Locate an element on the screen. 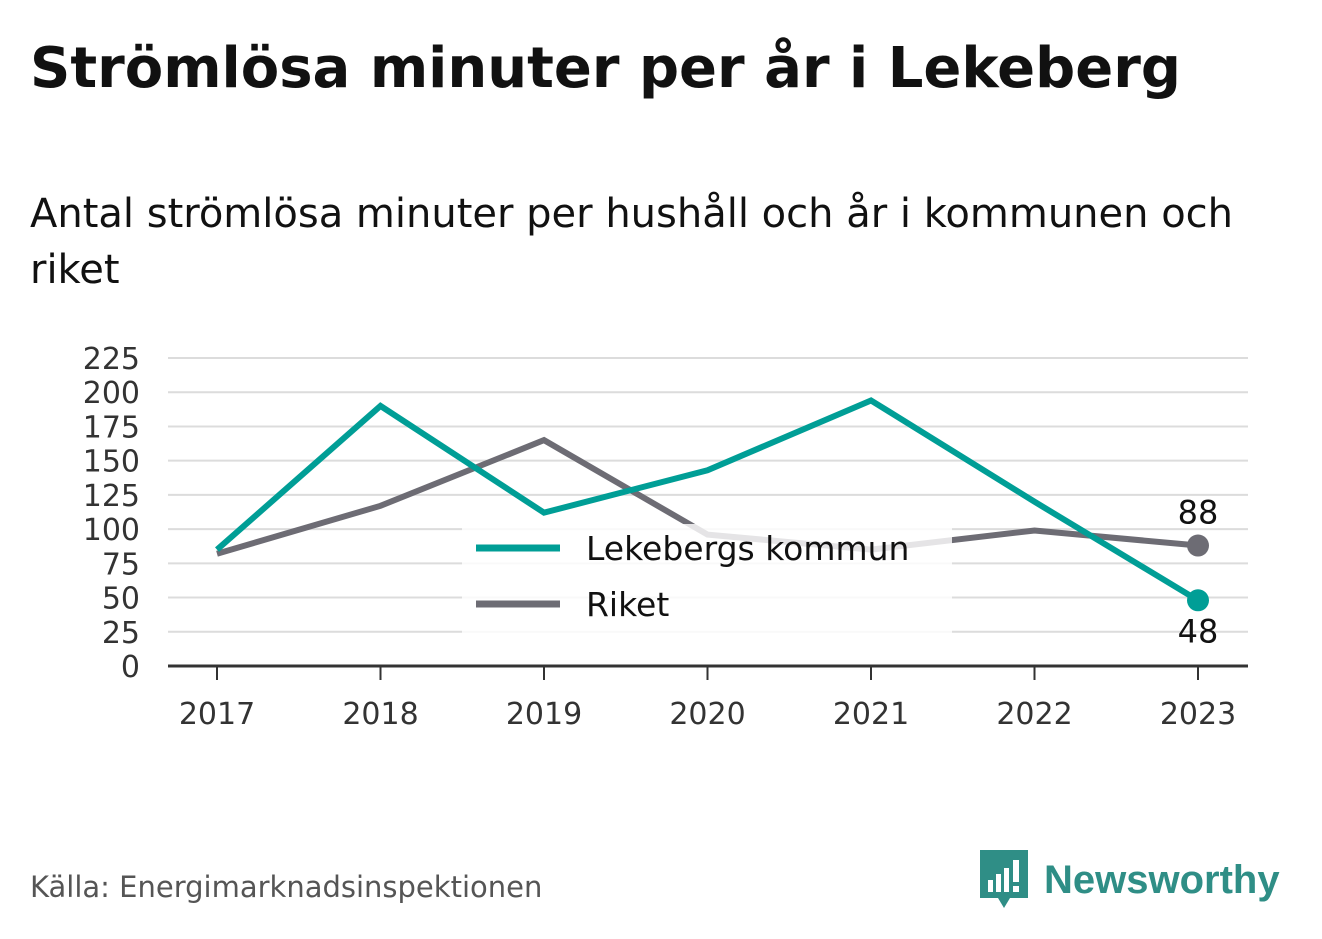 The image size is (1322, 939). x-tick-label: 2018 is located at coordinates (380, 714).